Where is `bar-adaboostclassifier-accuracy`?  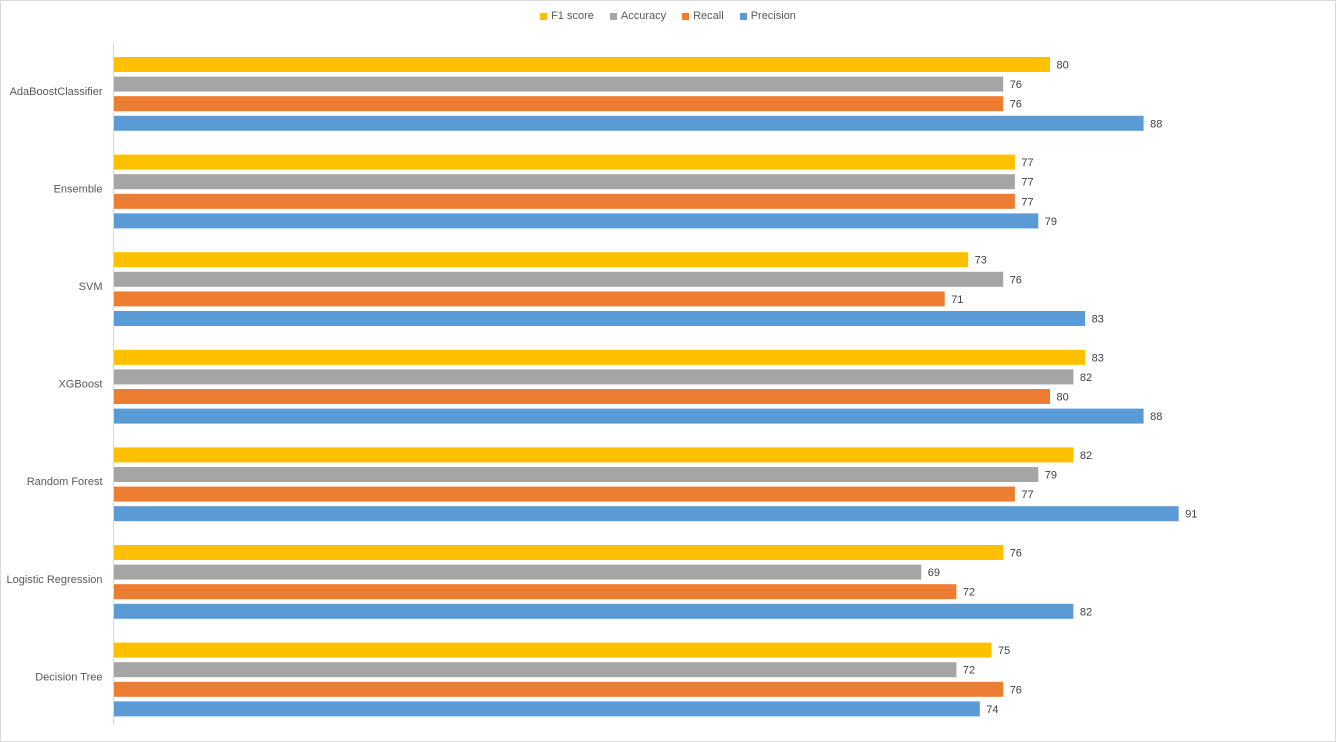
bar-adaboostclassifier-accuracy is located at coordinates (559, 84).